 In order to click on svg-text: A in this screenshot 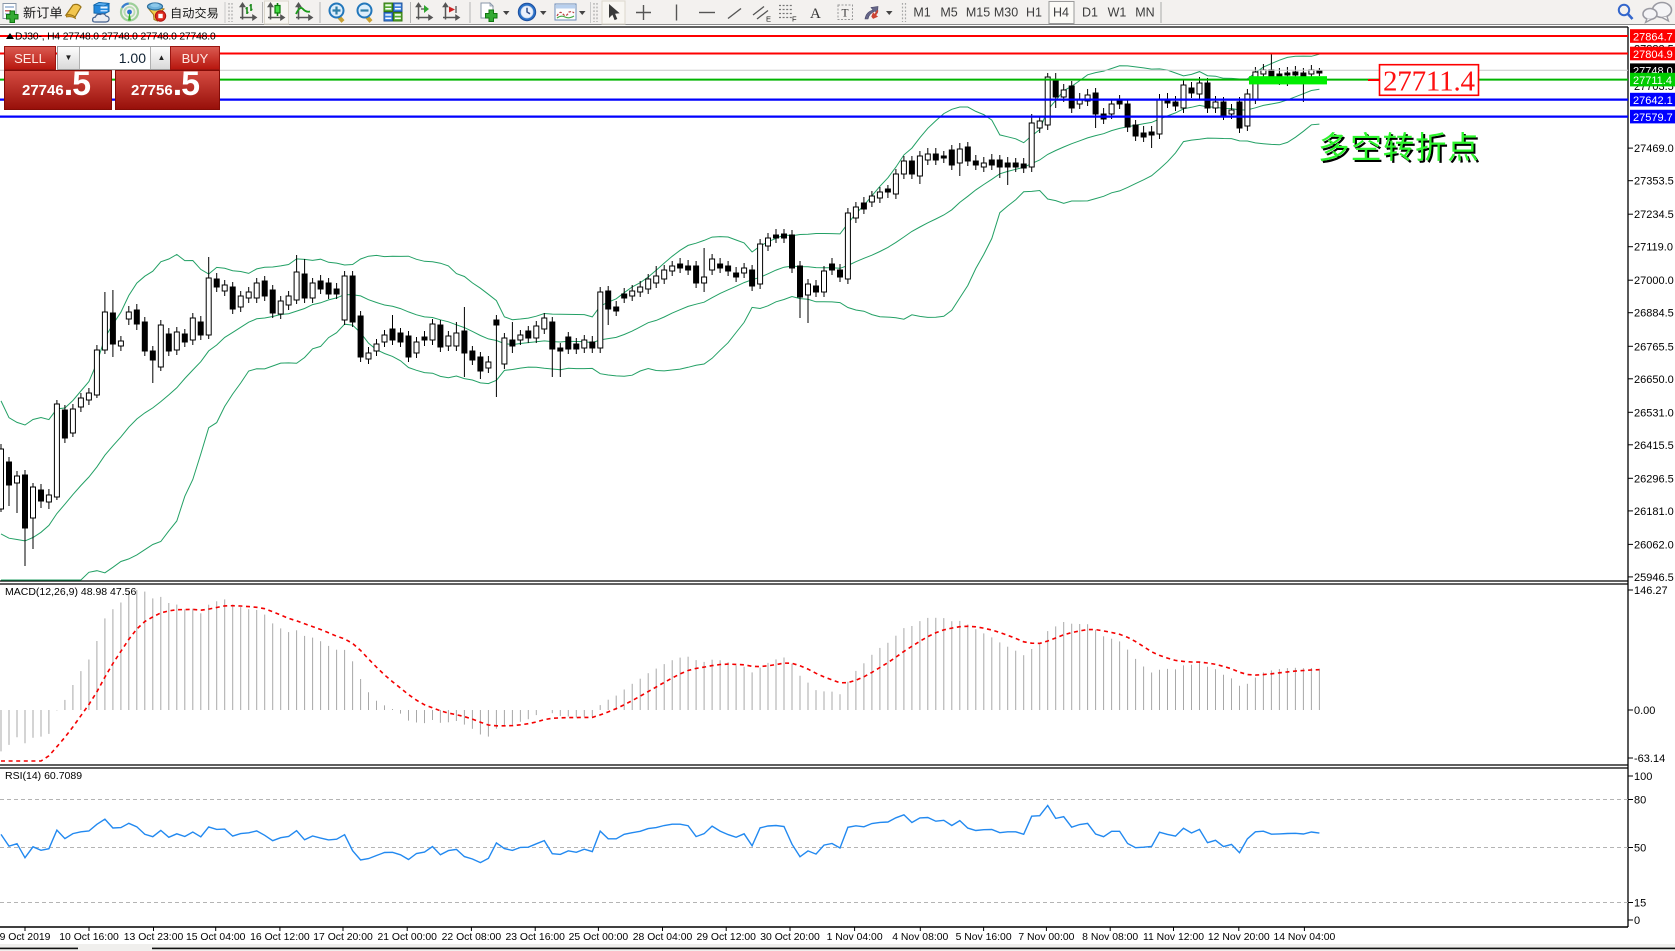, I will do `click(815, 14)`.